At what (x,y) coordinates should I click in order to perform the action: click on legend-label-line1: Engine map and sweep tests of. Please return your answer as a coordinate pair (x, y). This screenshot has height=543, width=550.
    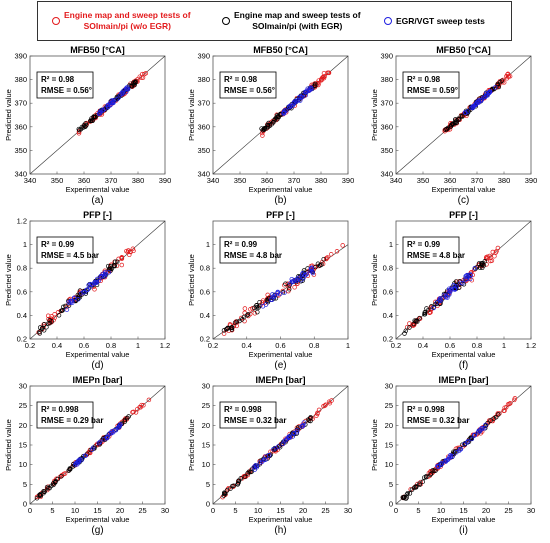
    Looking at the image, I should click on (297, 15).